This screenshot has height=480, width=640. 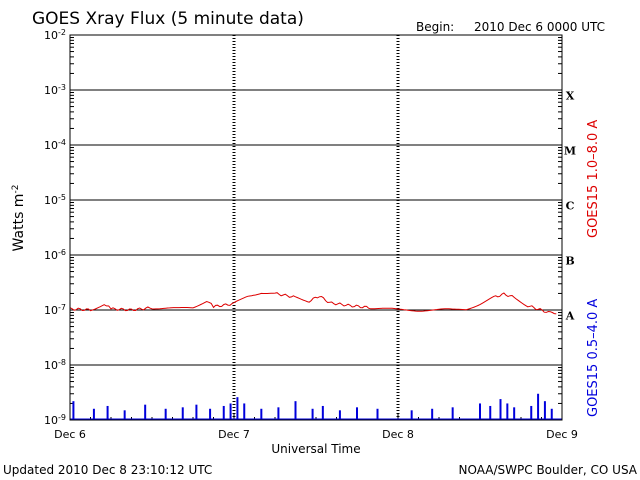 I want to click on y-tick-label: 10⁻⁶, so click(x=55, y=255).